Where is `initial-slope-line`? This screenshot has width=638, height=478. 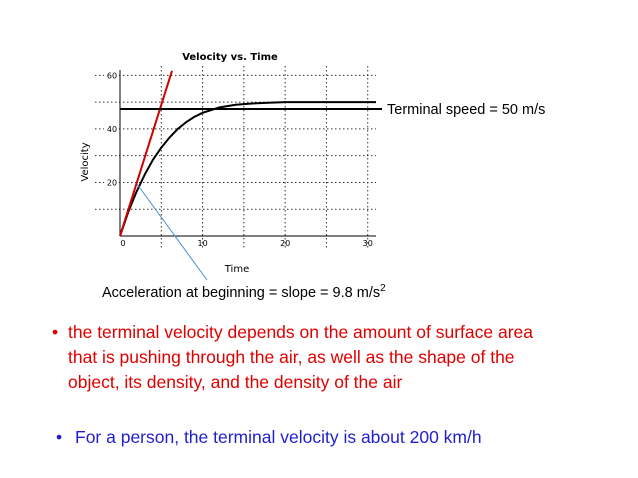 initial-slope-line is located at coordinates (146, 153).